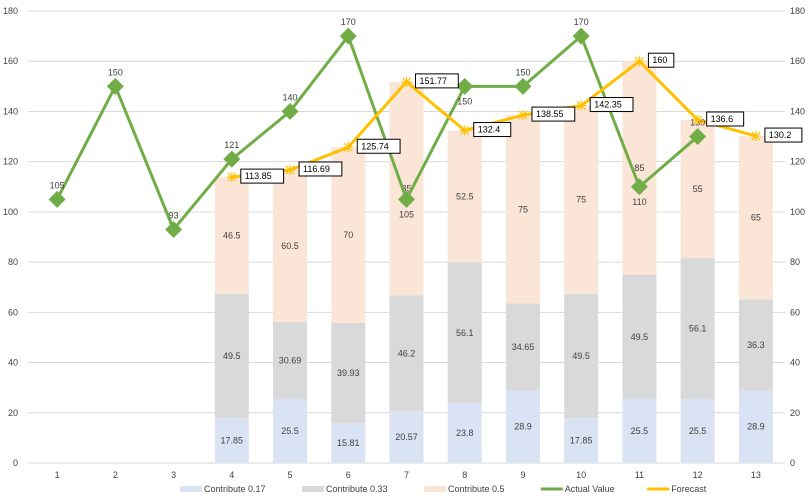  What do you see at coordinates (797, 162) in the screenshot?
I see `y-tick-label-right: 120` at bounding box center [797, 162].